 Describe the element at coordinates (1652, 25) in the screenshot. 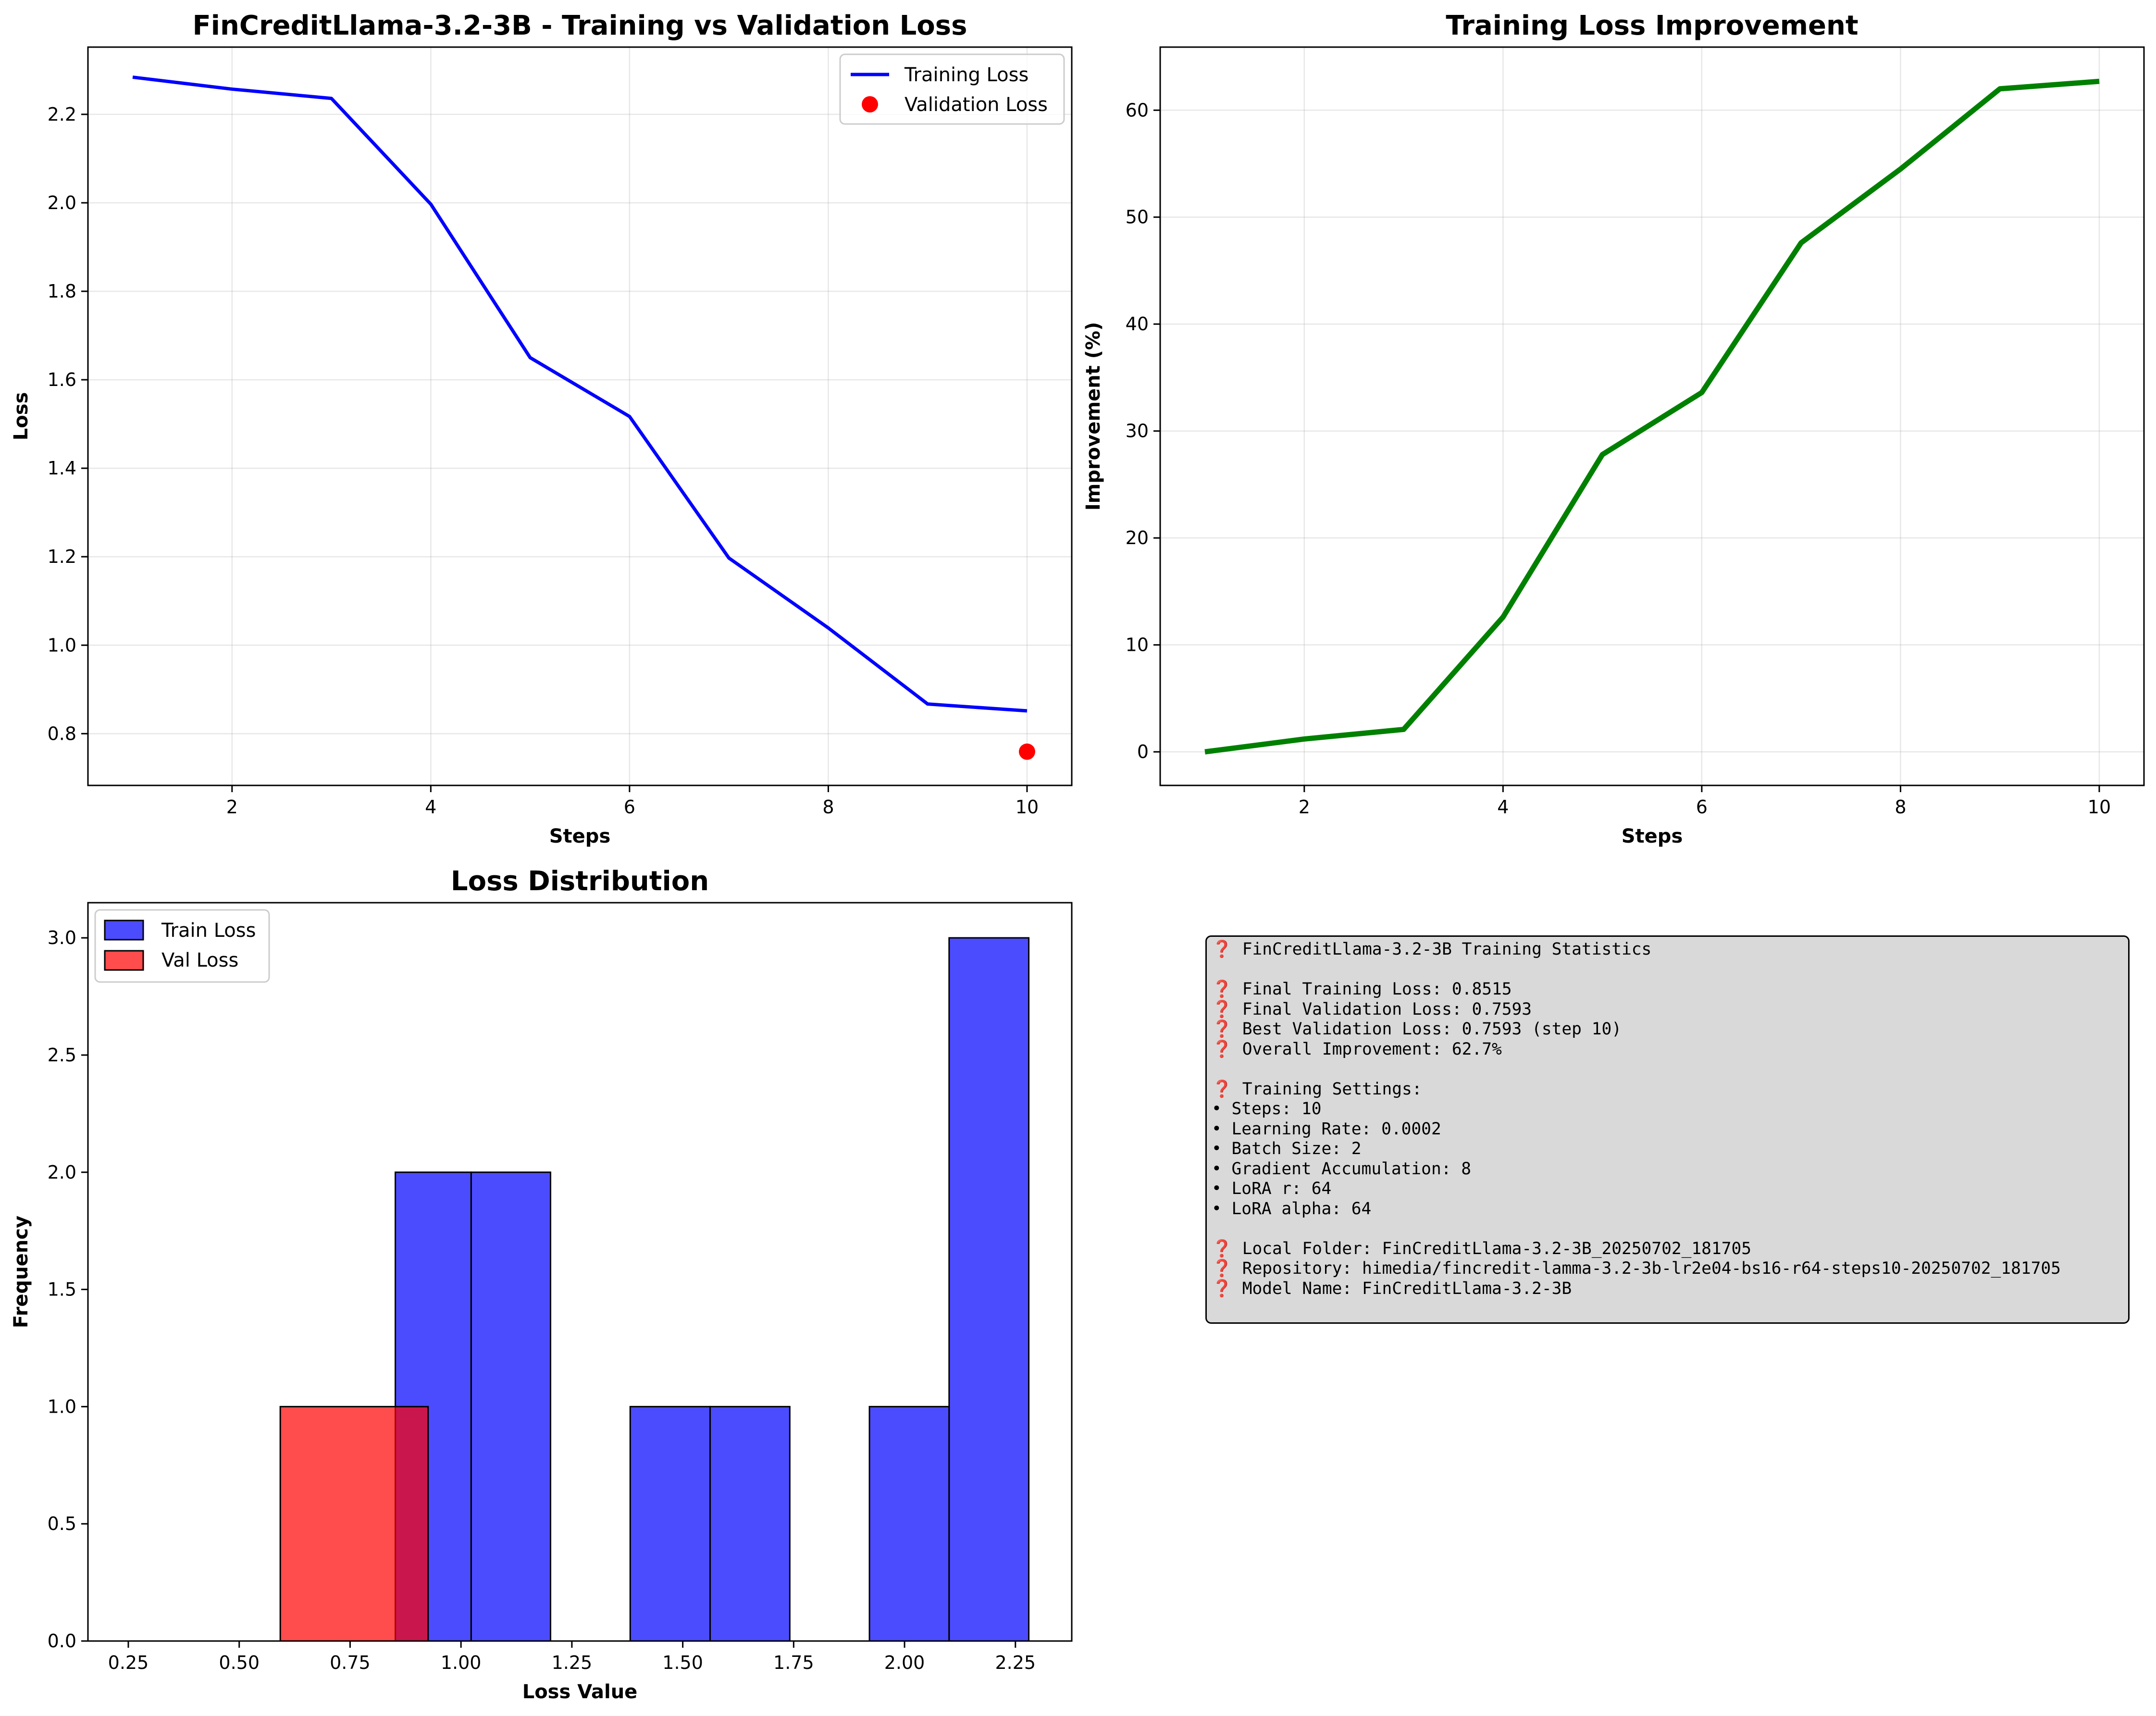

I see `chart-title: Training Loss Improvement` at that location.